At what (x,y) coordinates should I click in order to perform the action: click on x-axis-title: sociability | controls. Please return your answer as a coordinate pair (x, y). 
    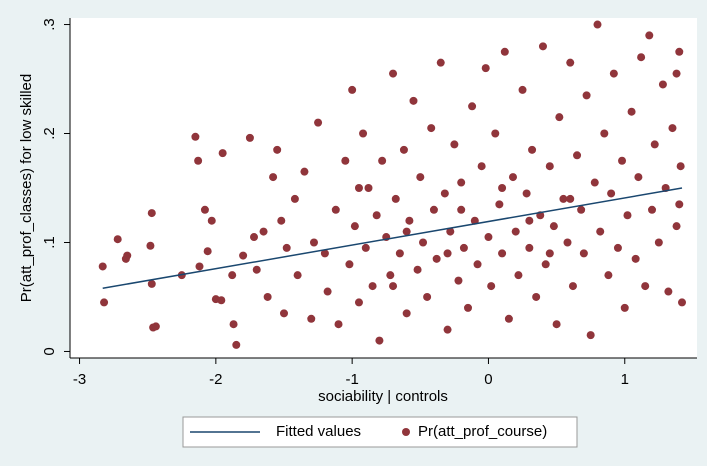
    Looking at the image, I should click on (383, 396).